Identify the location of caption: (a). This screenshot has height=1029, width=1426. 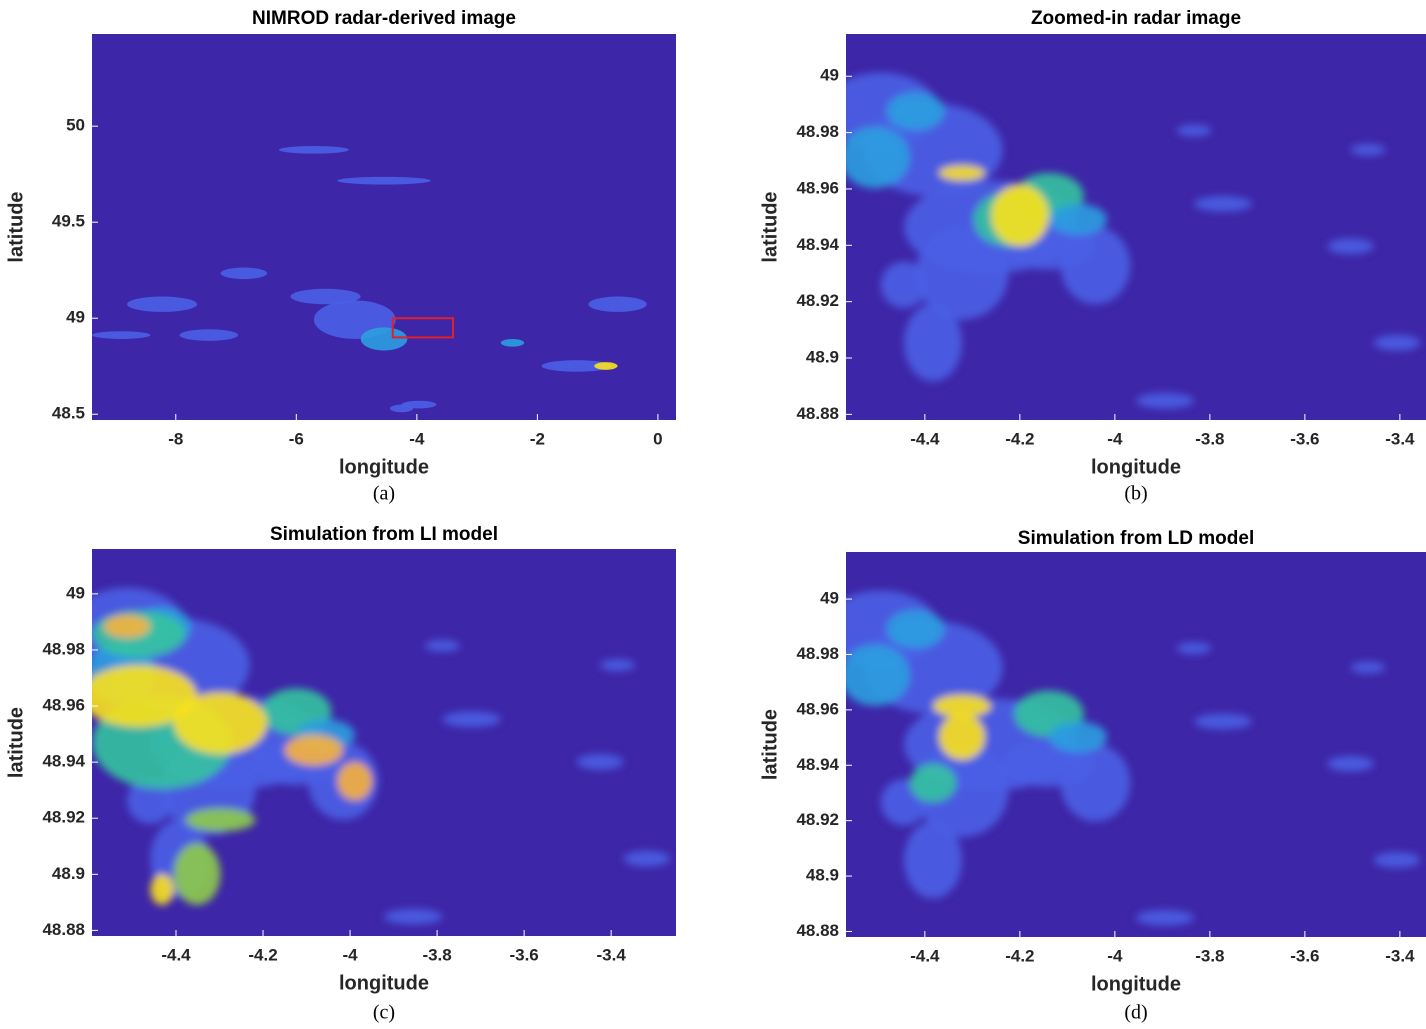
(384, 494).